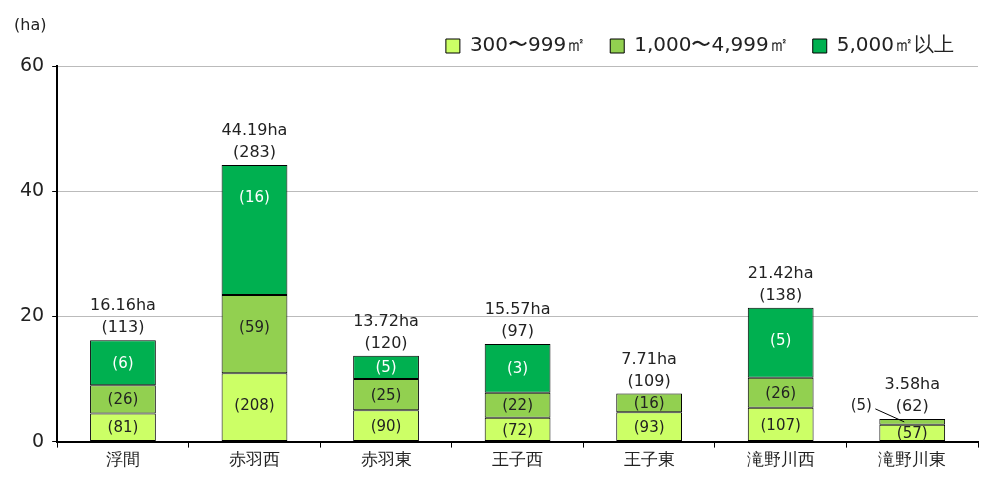 Image resolution: width=1007 pixels, height=488 pixels. I want to click on y-tick-label: 0, so click(38, 439).